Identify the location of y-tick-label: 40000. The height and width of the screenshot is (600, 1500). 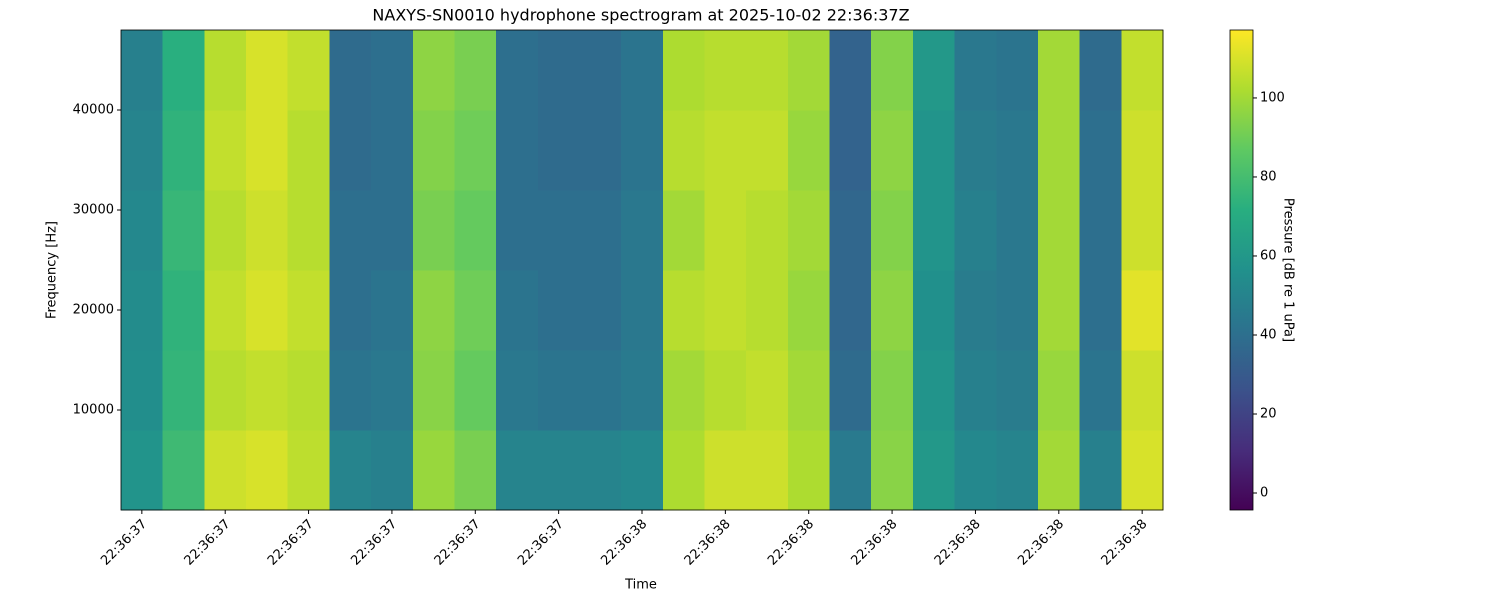
(93, 110).